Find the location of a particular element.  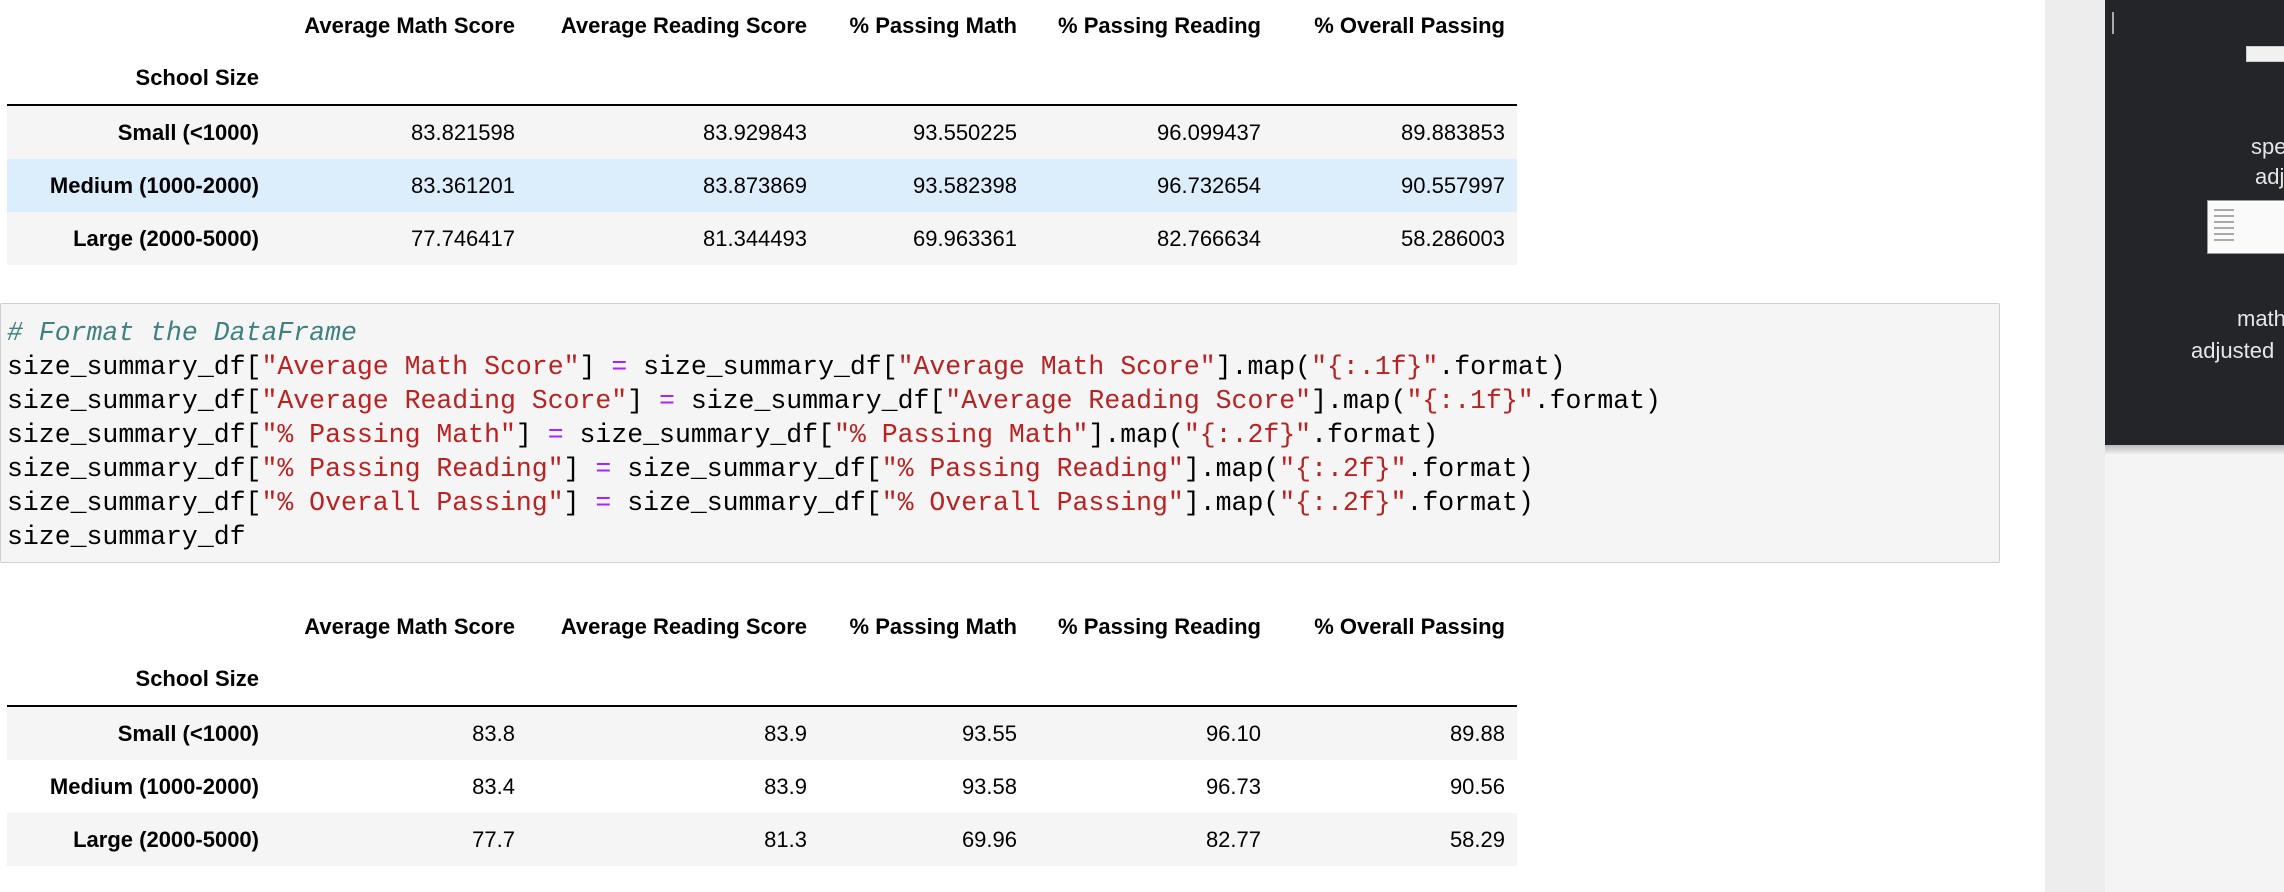

table-cell: 69.96 is located at coordinates (989, 839).